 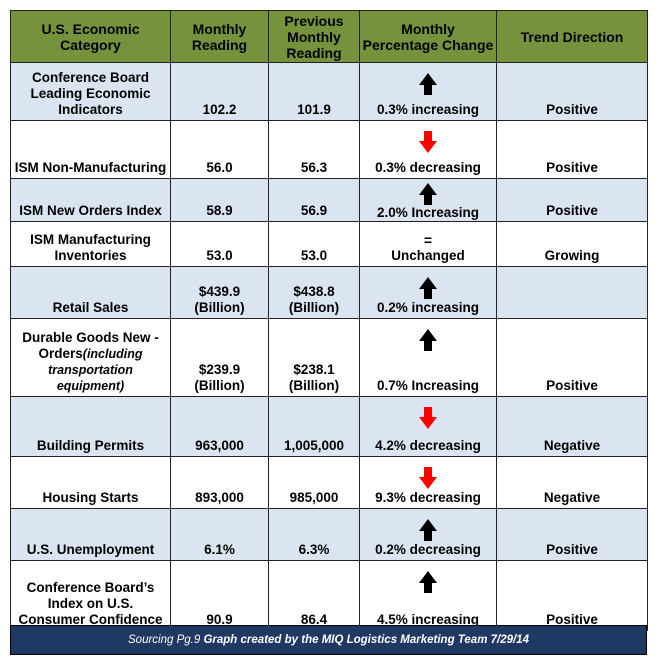 What do you see at coordinates (572, 292) in the screenshot?
I see `trend-direction-cell` at bounding box center [572, 292].